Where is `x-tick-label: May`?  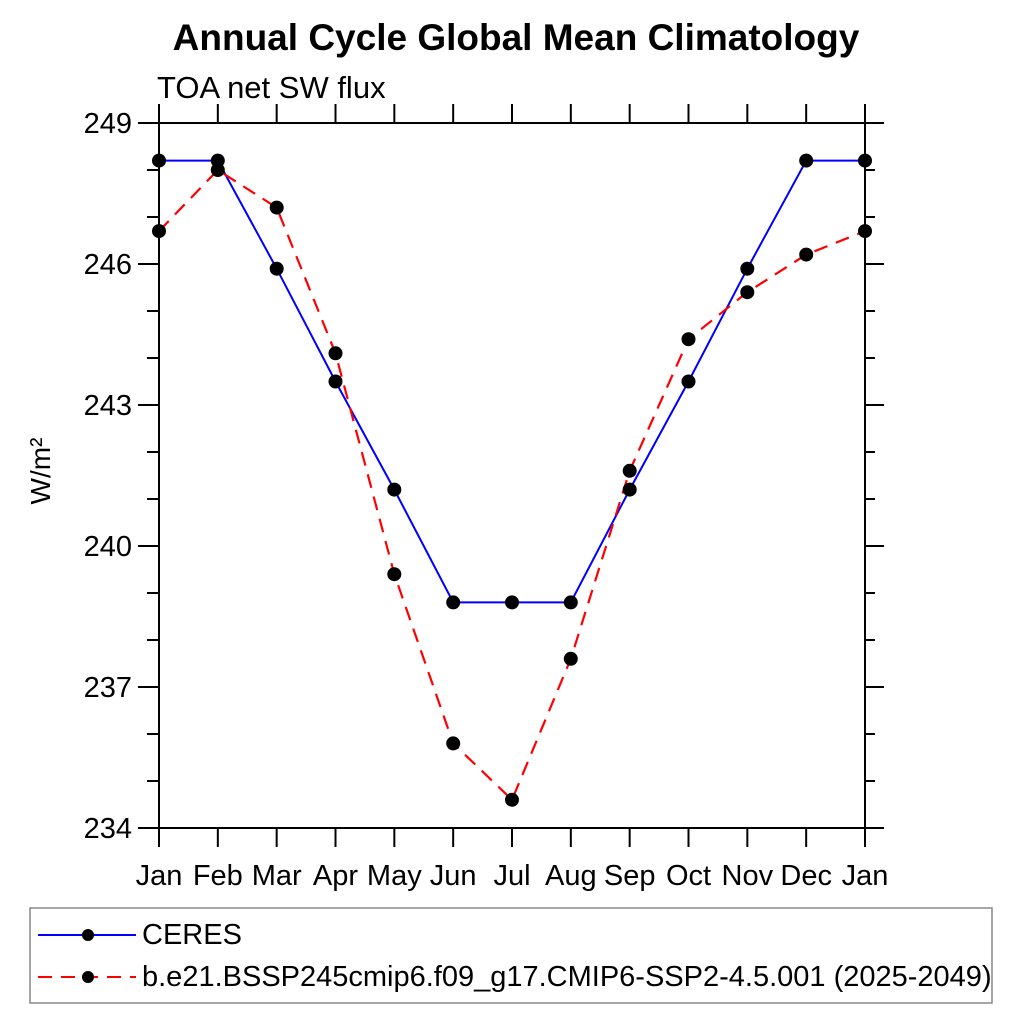
x-tick-label: May is located at coordinates (394, 876).